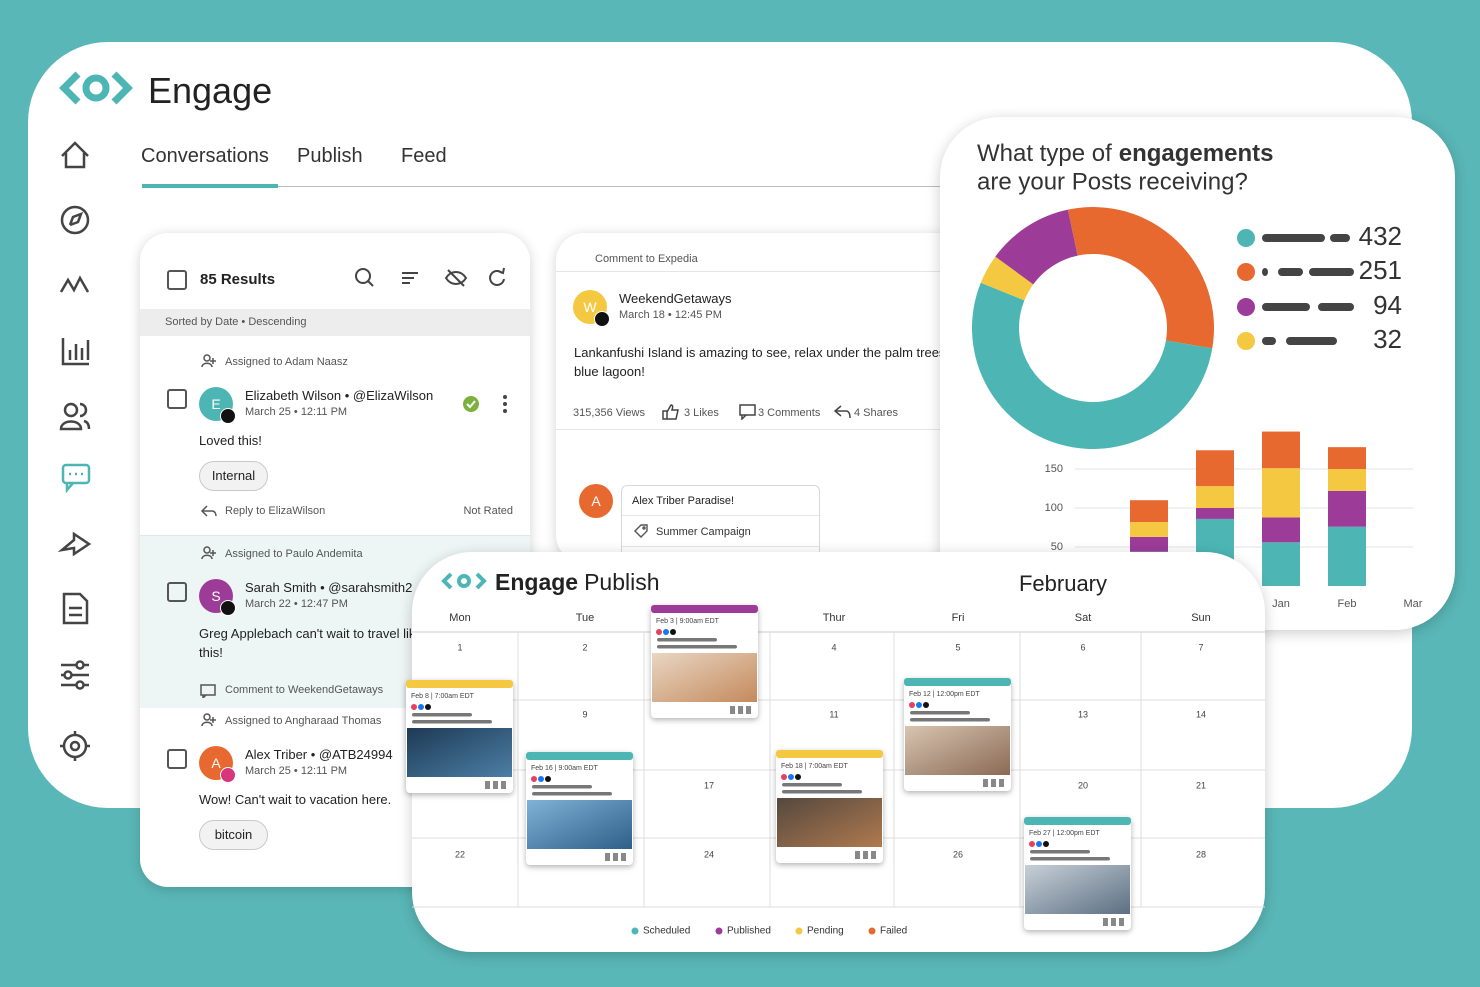 The width and height of the screenshot is (1480, 987). Describe the element at coordinates (75, 608) in the screenshot. I see `nav-documents` at that location.